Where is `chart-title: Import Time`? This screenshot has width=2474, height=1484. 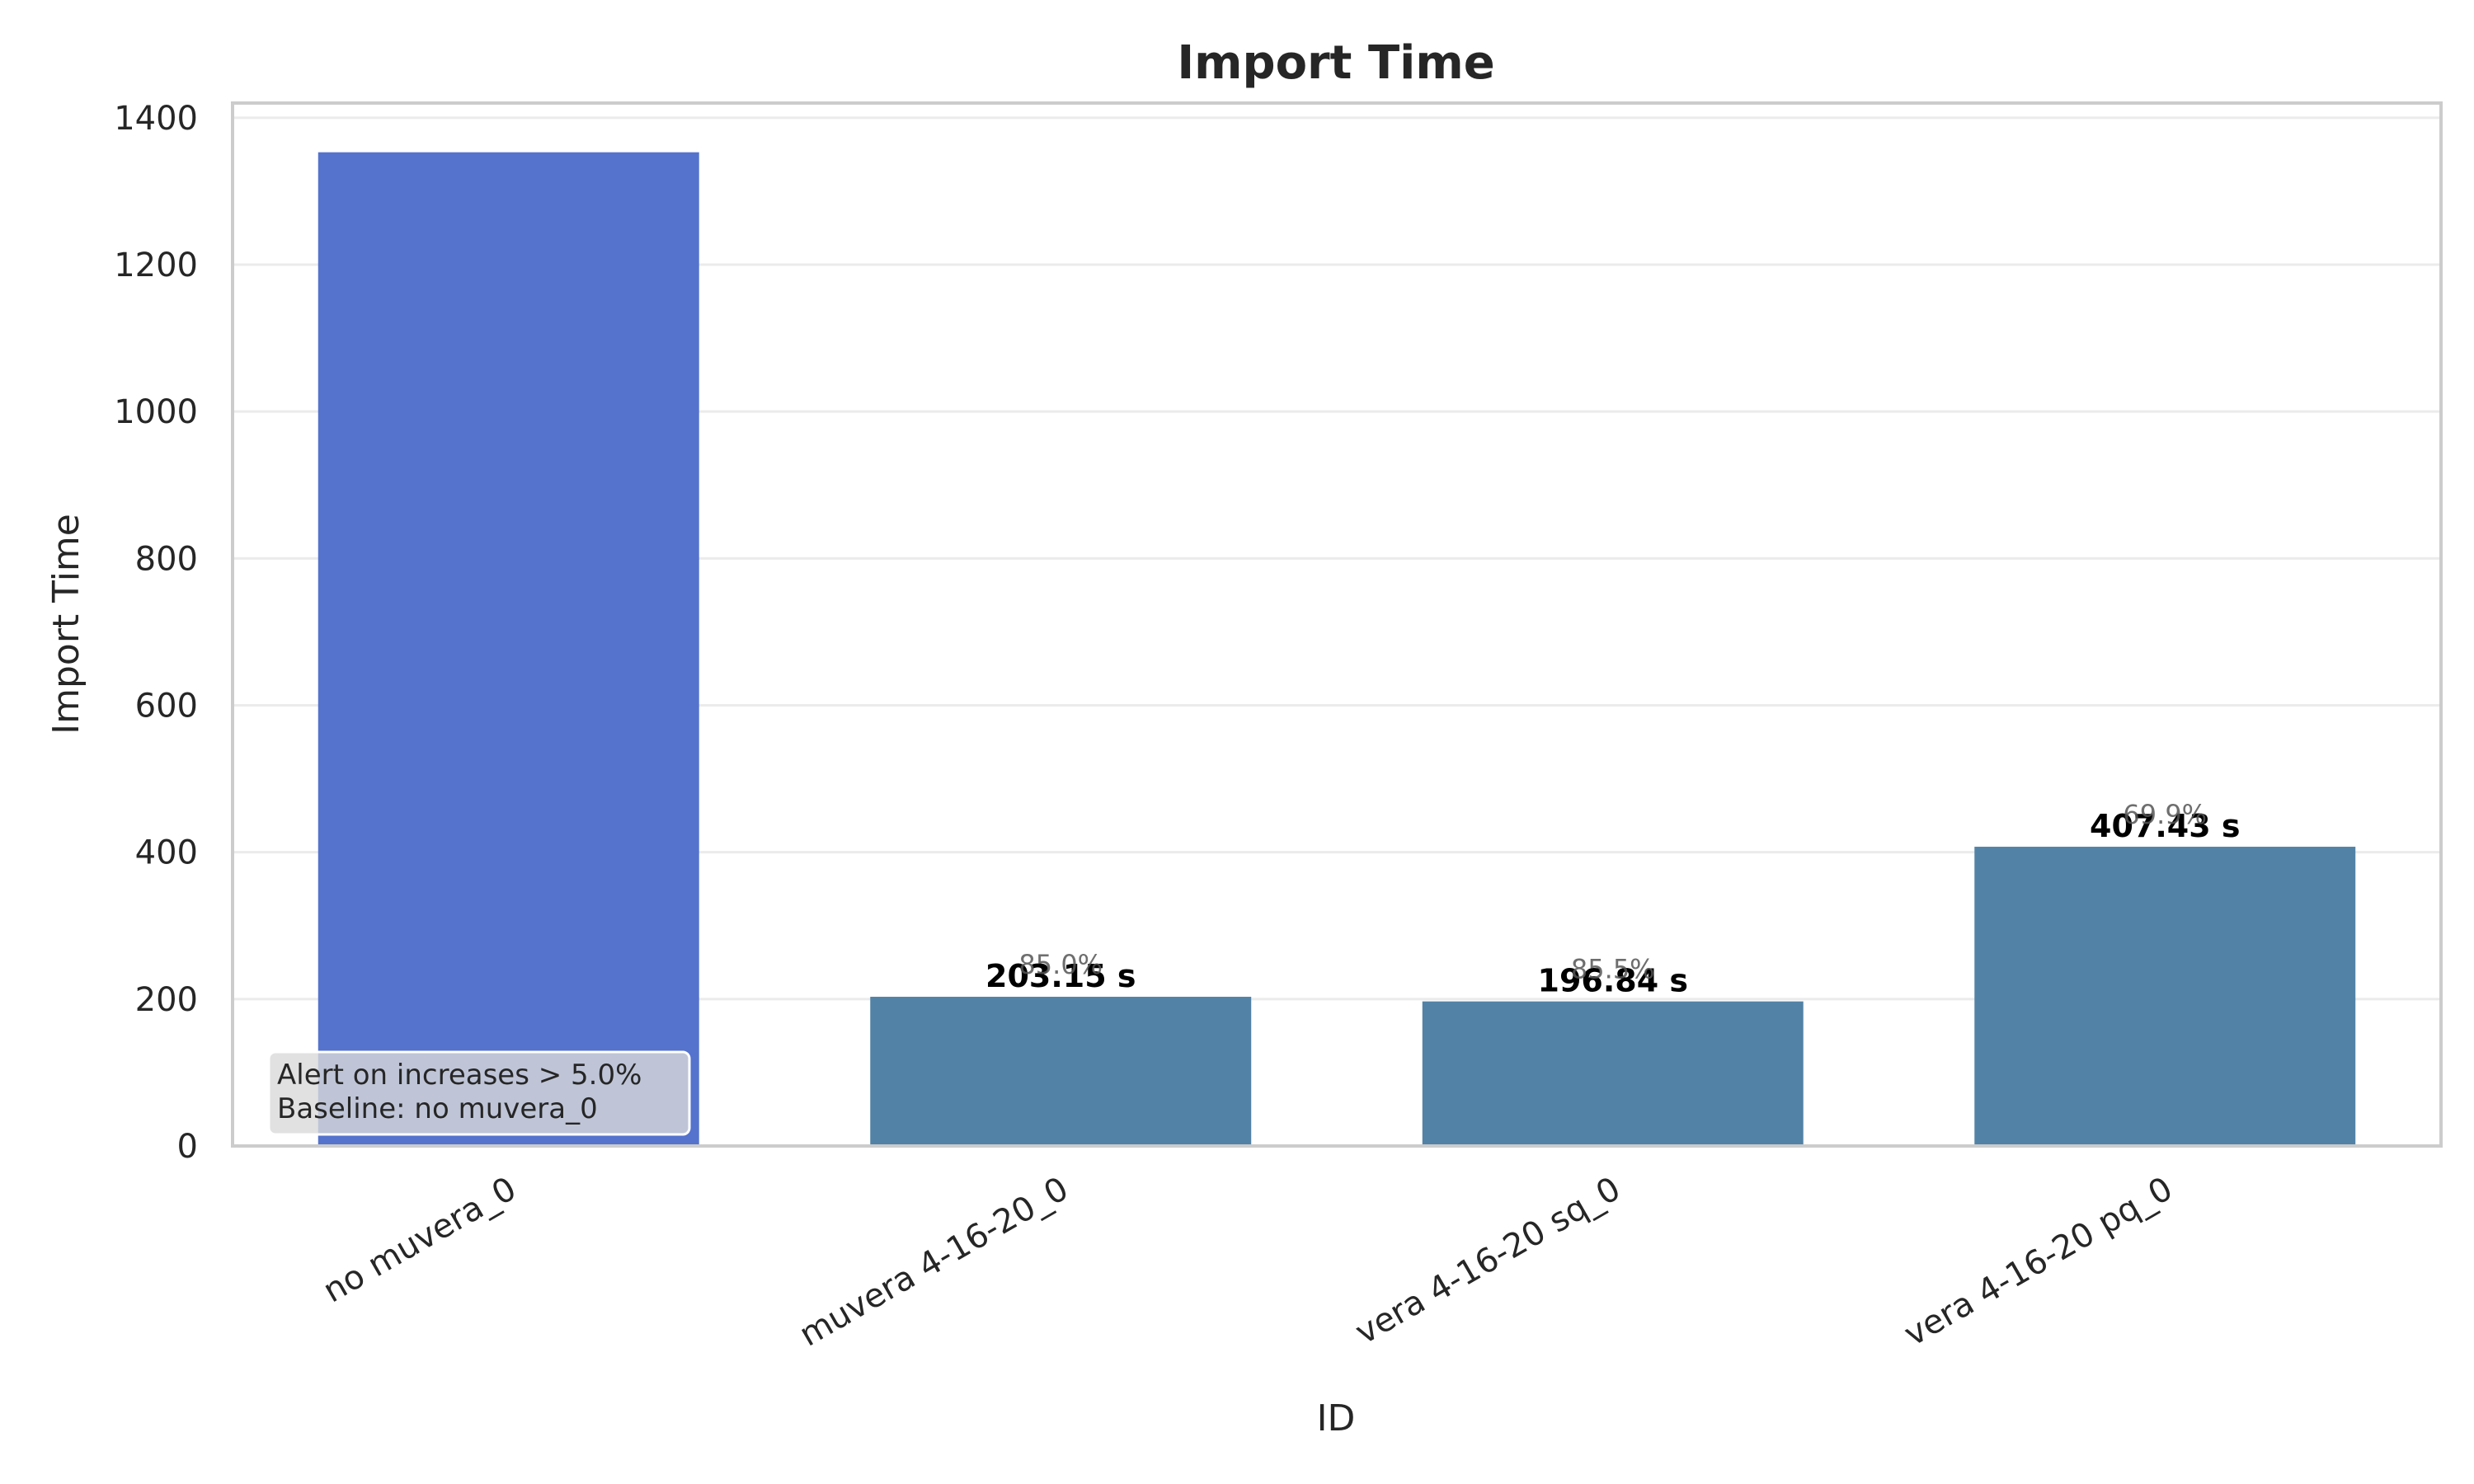
chart-title: Import Time is located at coordinates (1335, 63).